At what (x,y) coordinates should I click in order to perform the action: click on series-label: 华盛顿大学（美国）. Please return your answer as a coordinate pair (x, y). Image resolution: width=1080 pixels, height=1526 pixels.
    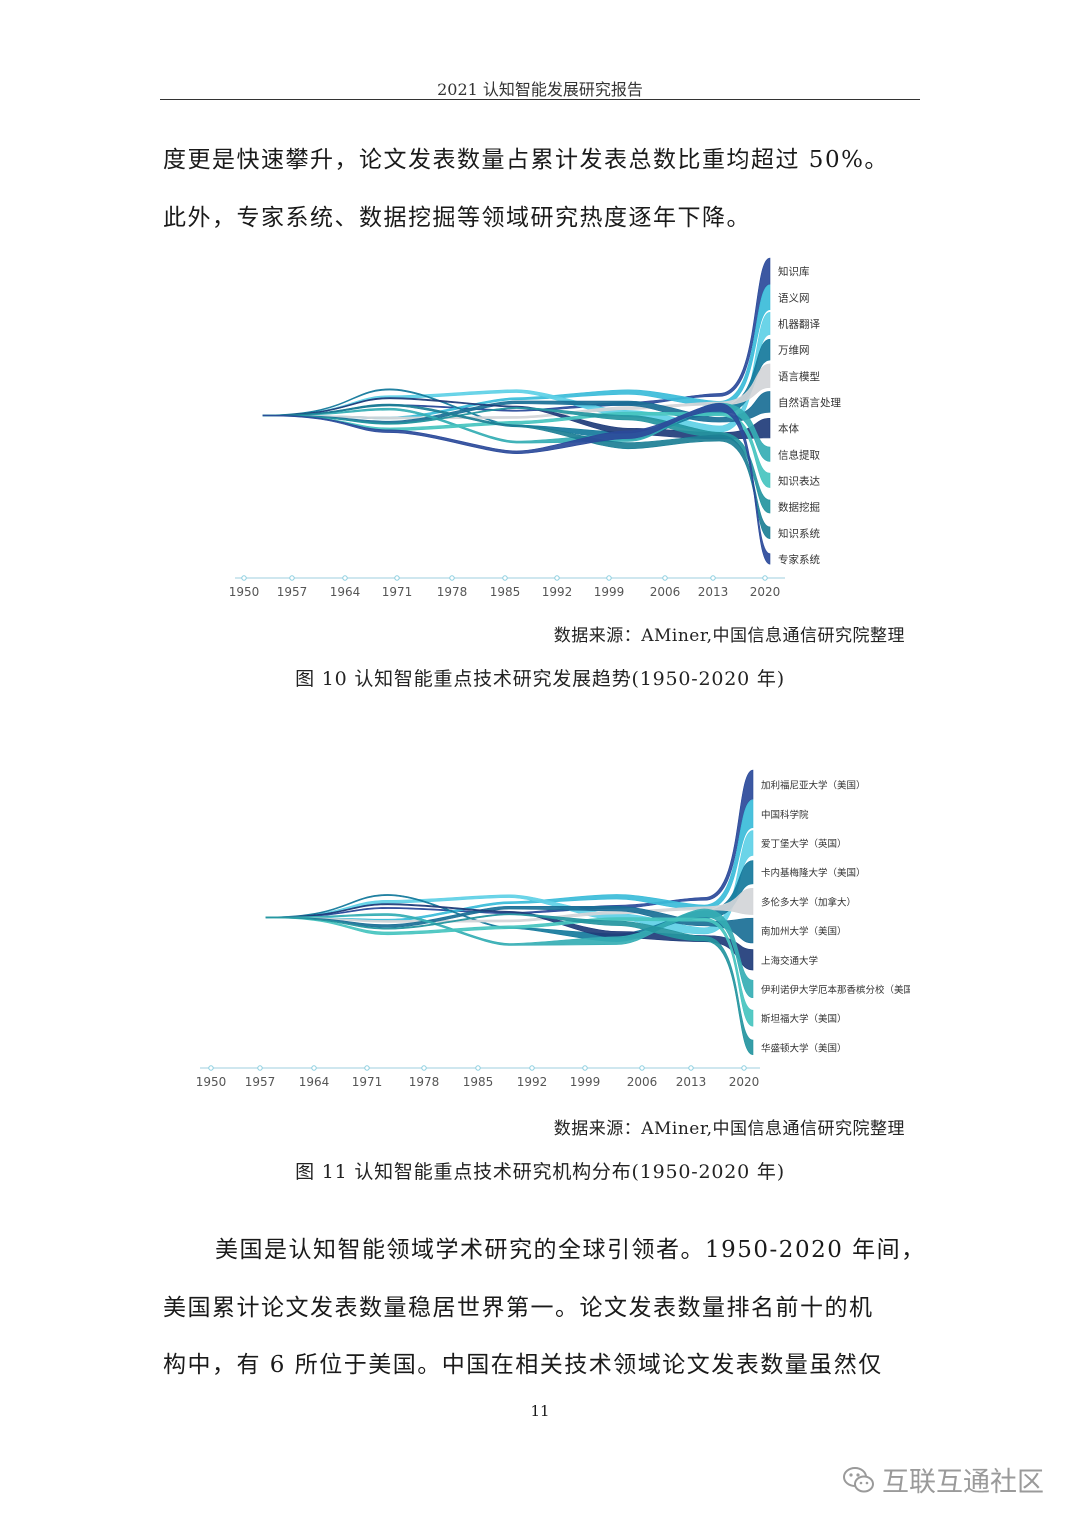
    Looking at the image, I should click on (804, 1048).